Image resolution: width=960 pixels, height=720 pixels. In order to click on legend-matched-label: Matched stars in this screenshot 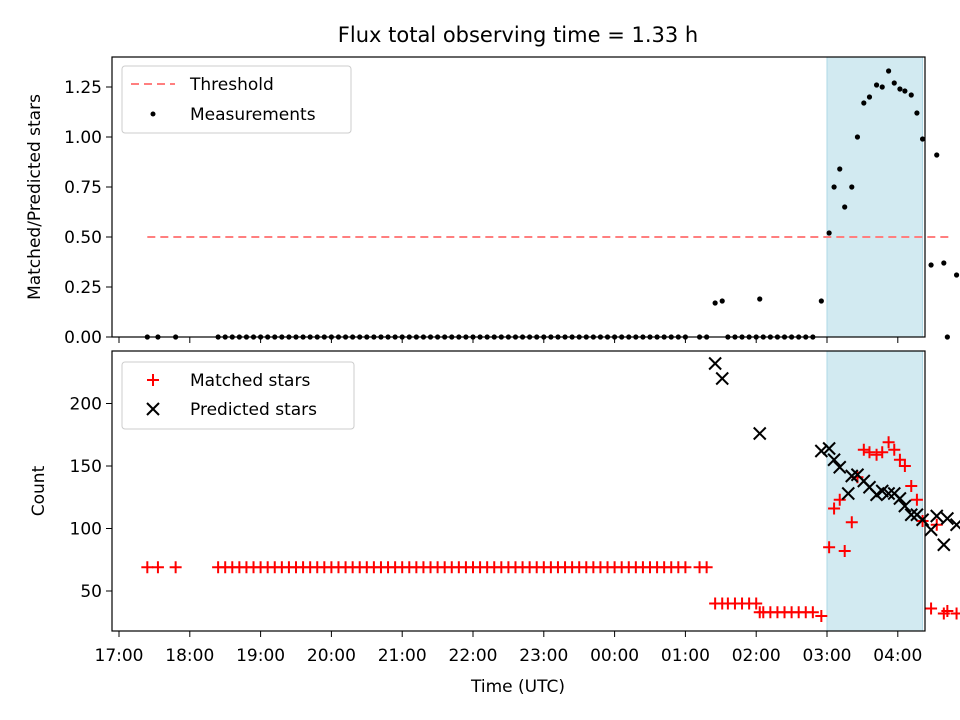, I will do `click(250, 381)`.